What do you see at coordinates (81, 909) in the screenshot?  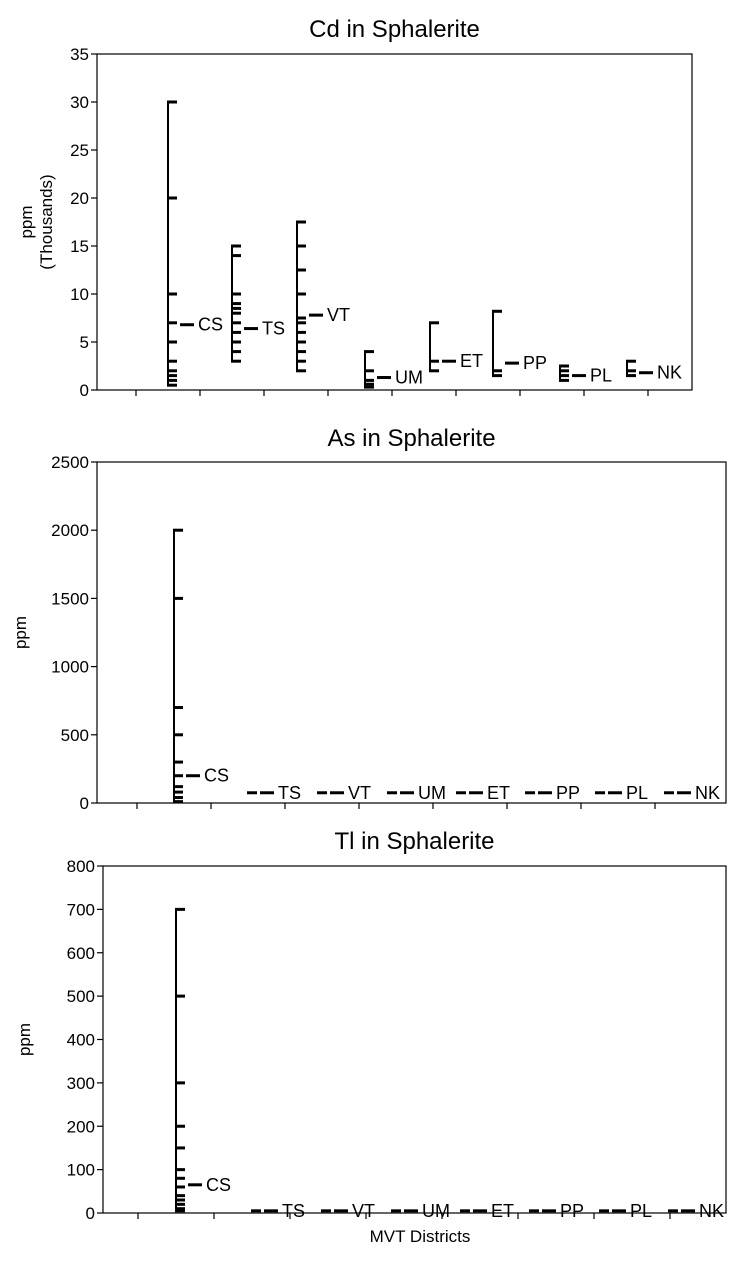 I see `y-tick-label: 700` at bounding box center [81, 909].